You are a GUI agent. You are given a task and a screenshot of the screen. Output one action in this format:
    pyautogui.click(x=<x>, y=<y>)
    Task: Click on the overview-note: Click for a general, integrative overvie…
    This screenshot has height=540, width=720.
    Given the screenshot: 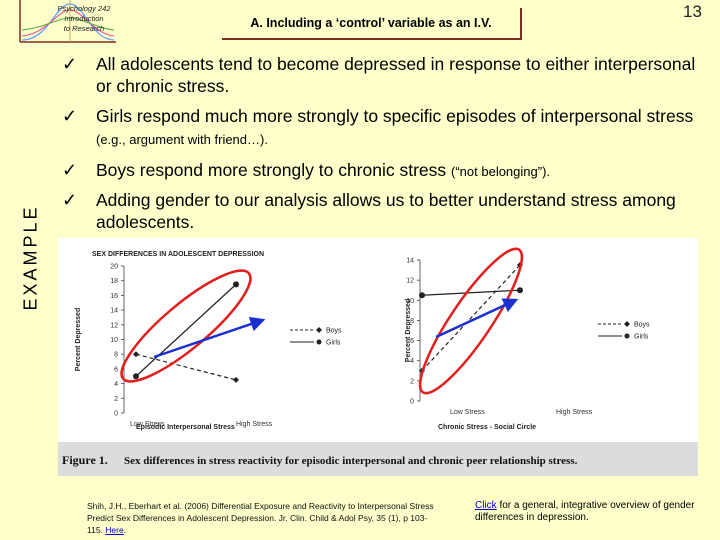 What is the action you would take?
    pyautogui.click(x=587, y=512)
    